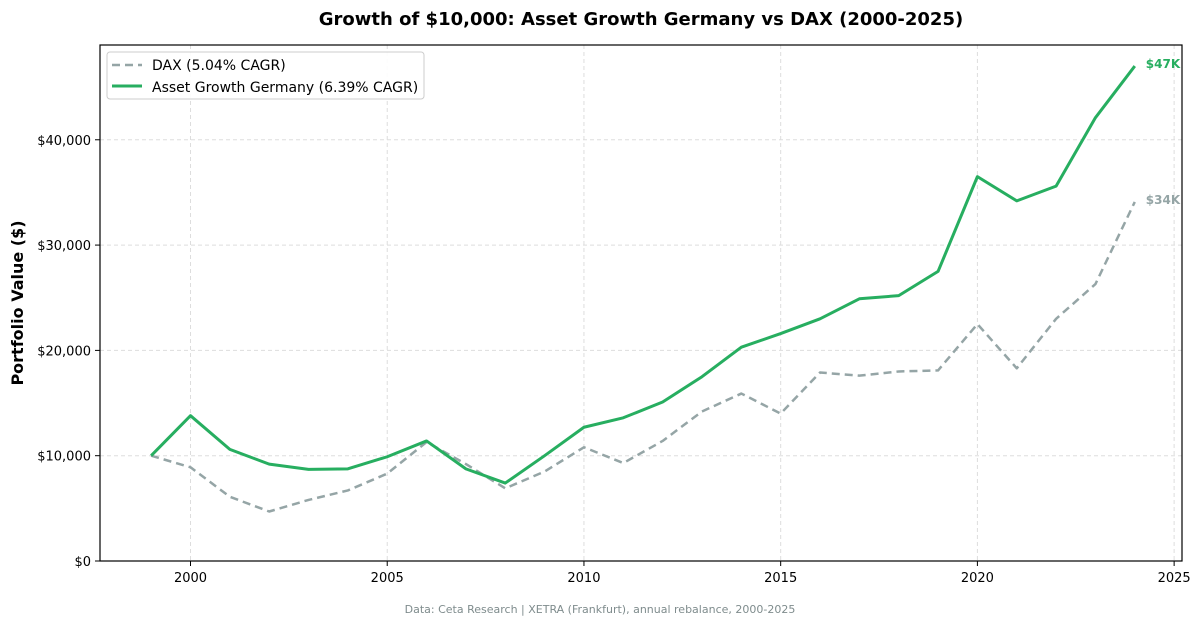 This screenshot has width=1200, height=629. I want to click on y-tick-label: $30,000, so click(64, 246).